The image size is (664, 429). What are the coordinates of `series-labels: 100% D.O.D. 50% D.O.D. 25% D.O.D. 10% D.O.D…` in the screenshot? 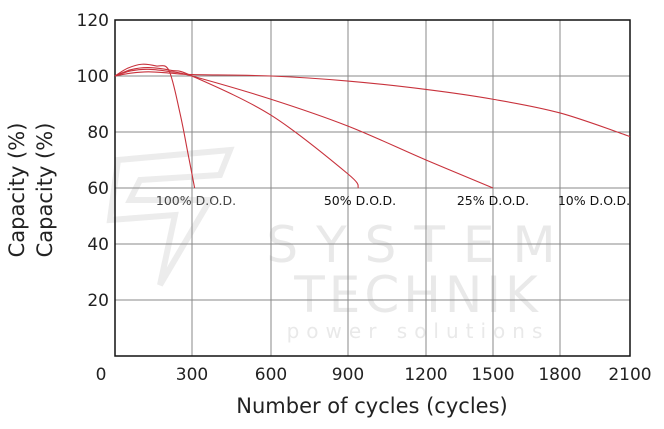 It's located at (393, 200).